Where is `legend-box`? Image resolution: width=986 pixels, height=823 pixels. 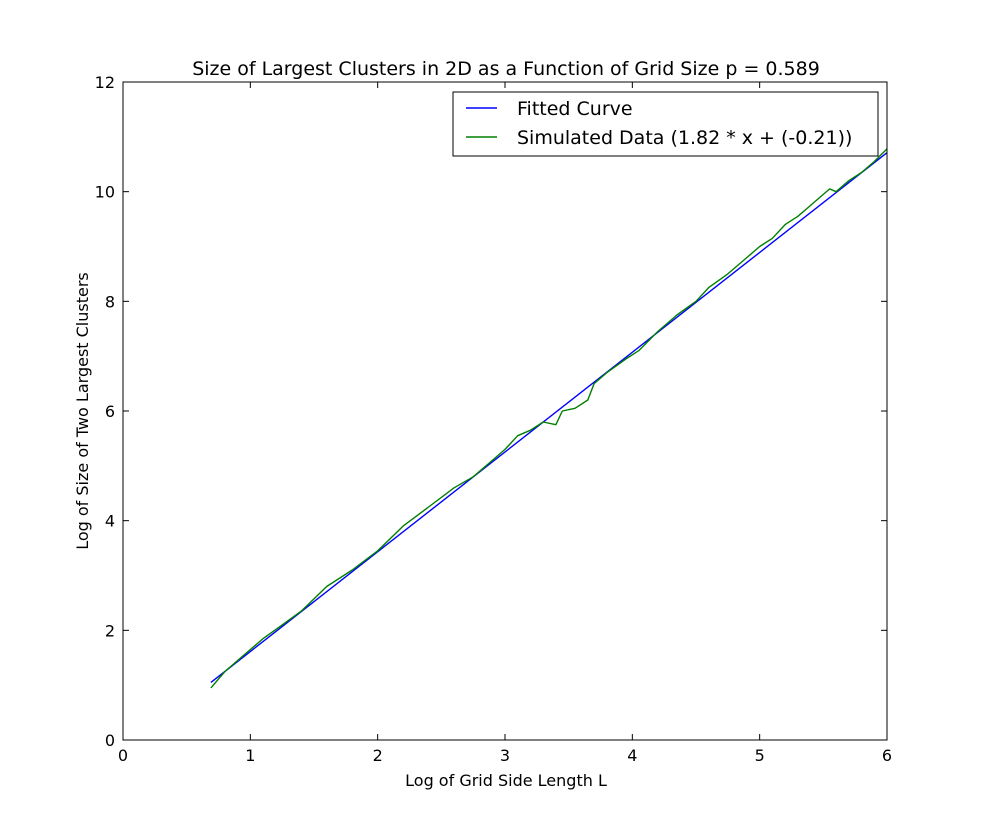
legend-box is located at coordinates (665, 124).